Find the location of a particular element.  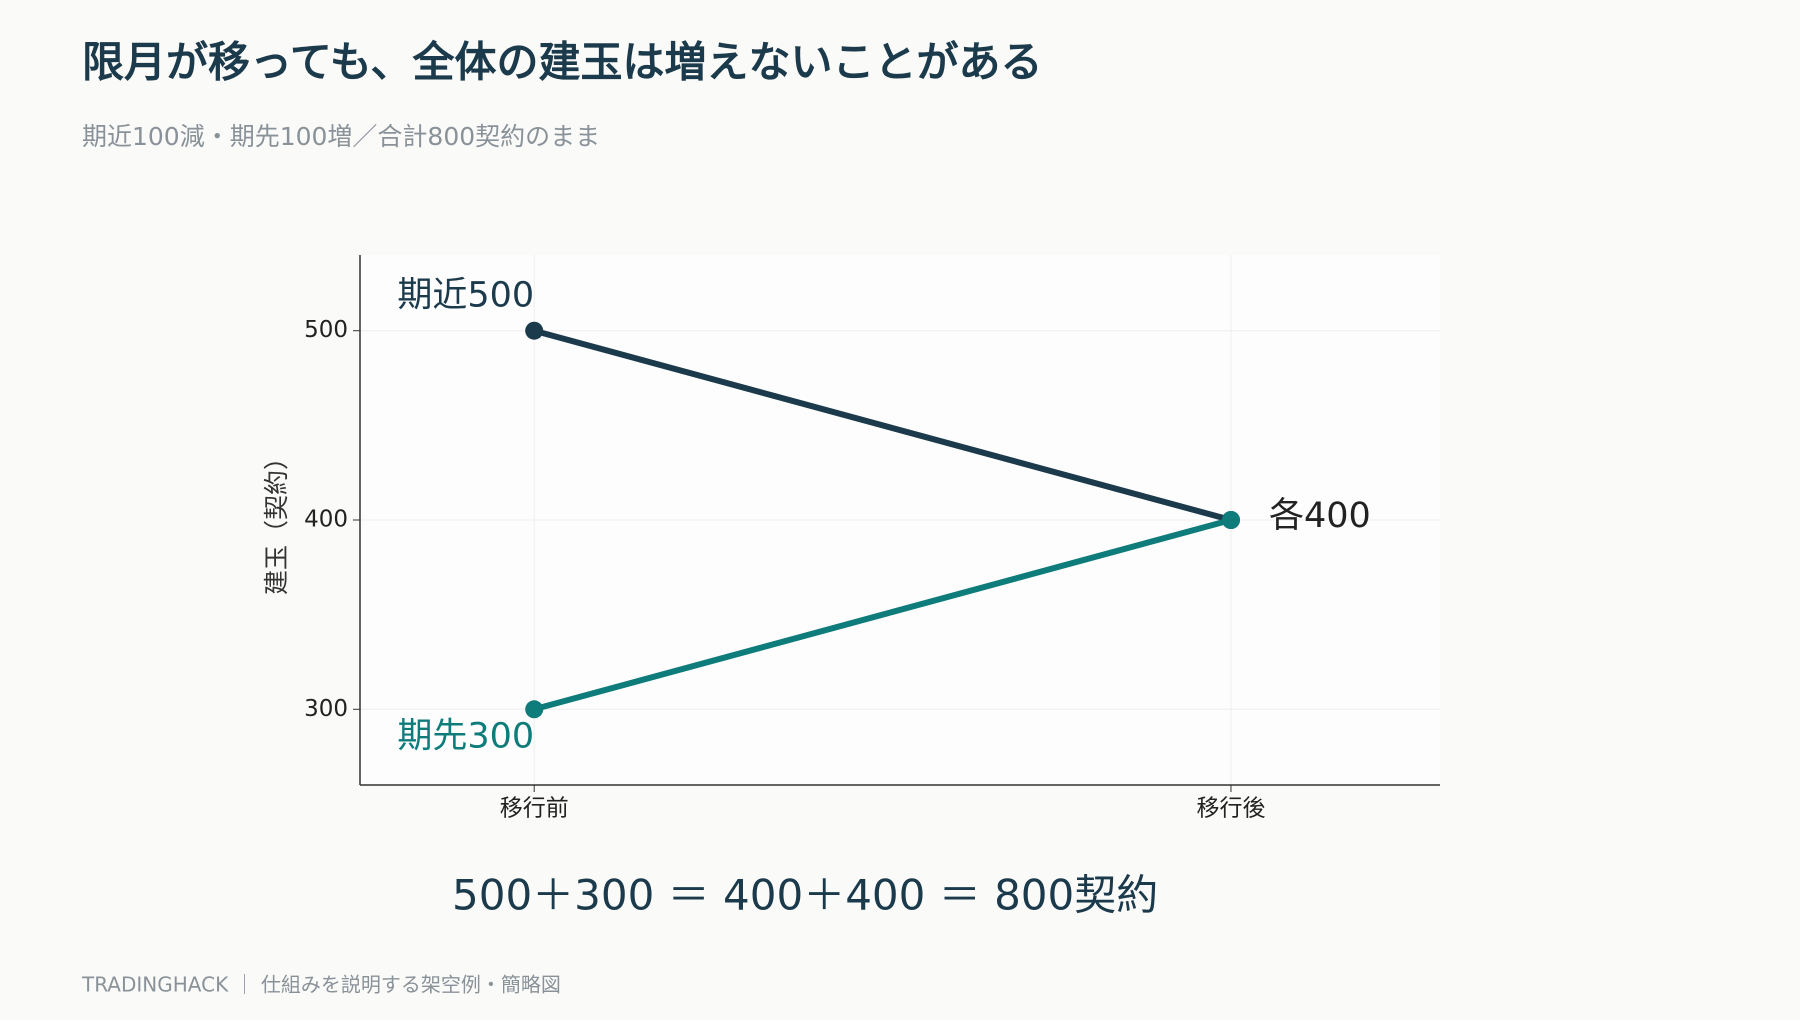

y-tick-label: 300 is located at coordinates (326, 709).